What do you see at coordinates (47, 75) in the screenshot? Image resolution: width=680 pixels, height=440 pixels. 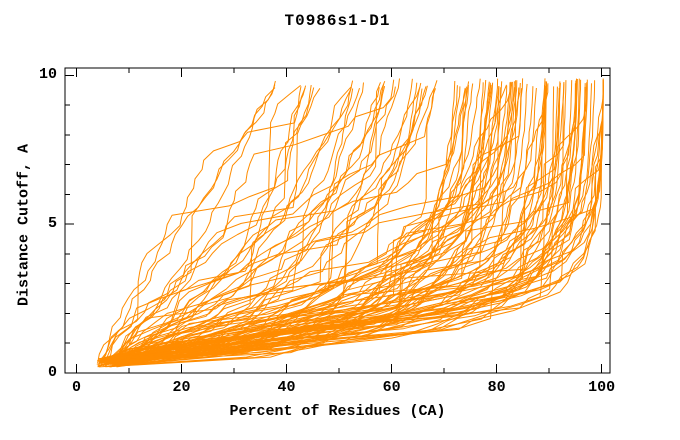 I see `y-tick-label: 10` at bounding box center [47, 75].